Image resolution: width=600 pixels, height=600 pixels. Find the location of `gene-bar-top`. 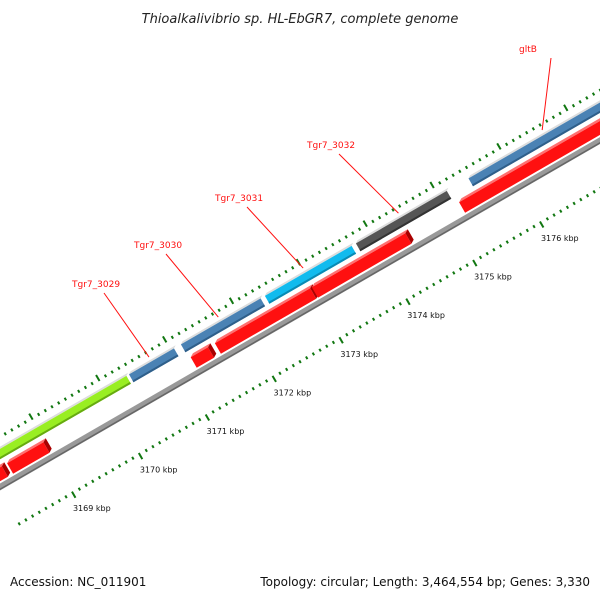

gene-bar-top is located at coordinates (221, 320).